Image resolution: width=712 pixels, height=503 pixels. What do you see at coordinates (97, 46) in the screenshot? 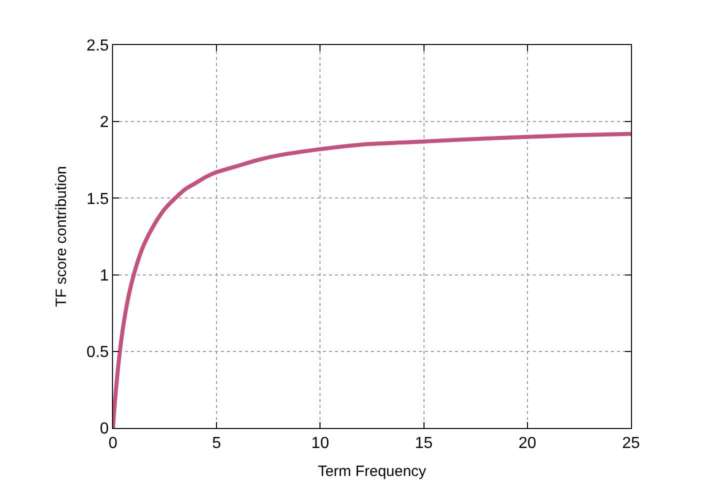
I see `y-tick-label: 2.5` at bounding box center [97, 46].